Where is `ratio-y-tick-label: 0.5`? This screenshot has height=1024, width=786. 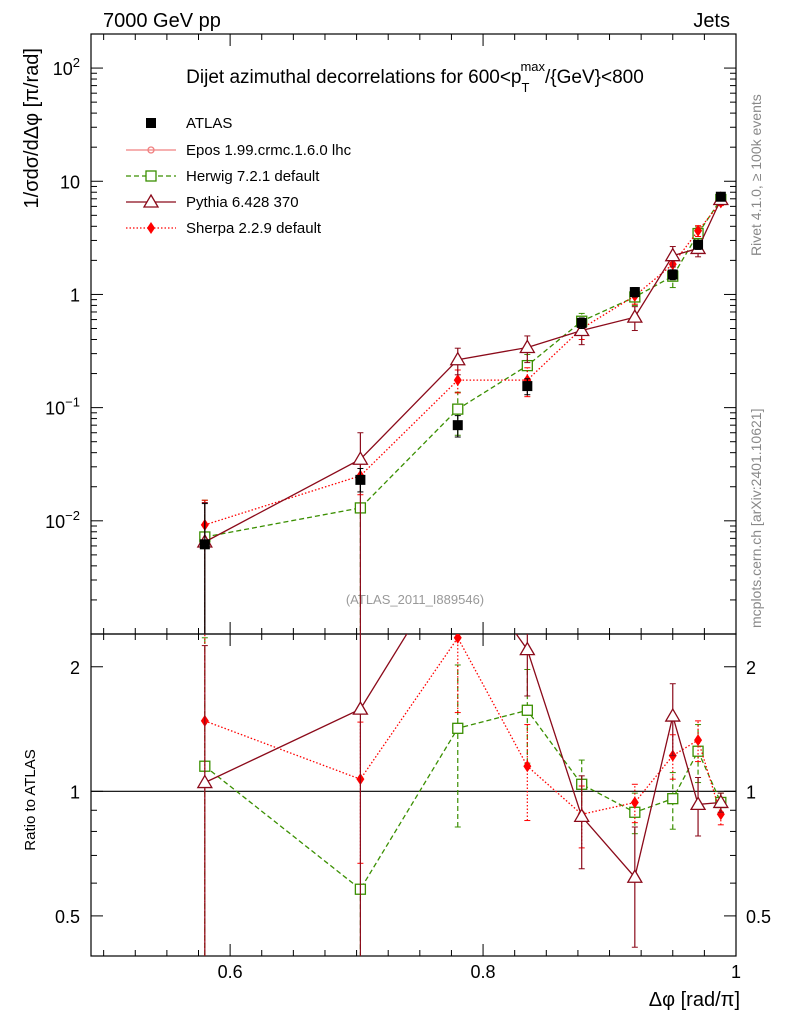
ratio-y-tick-label: 0.5 is located at coordinates (67, 917).